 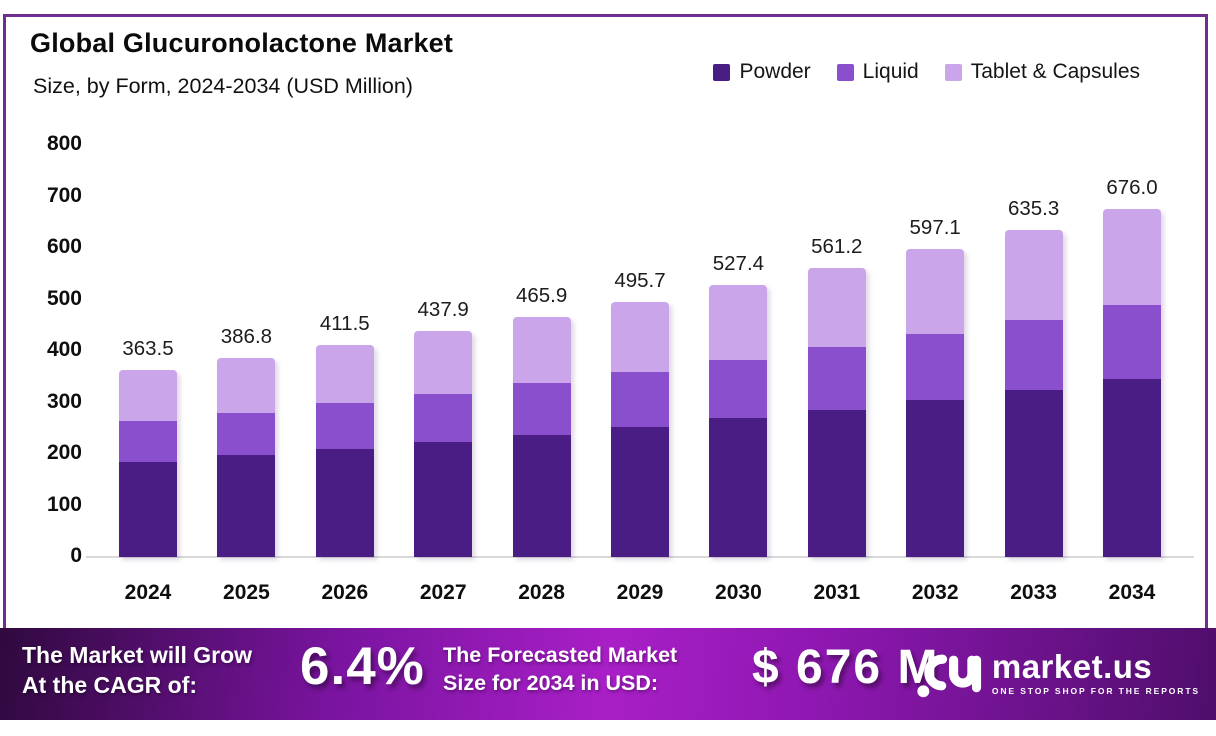 What do you see at coordinates (64, 143) in the screenshot?
I see `y-axis-tick-label: 800` at bounding box center [64, 143].